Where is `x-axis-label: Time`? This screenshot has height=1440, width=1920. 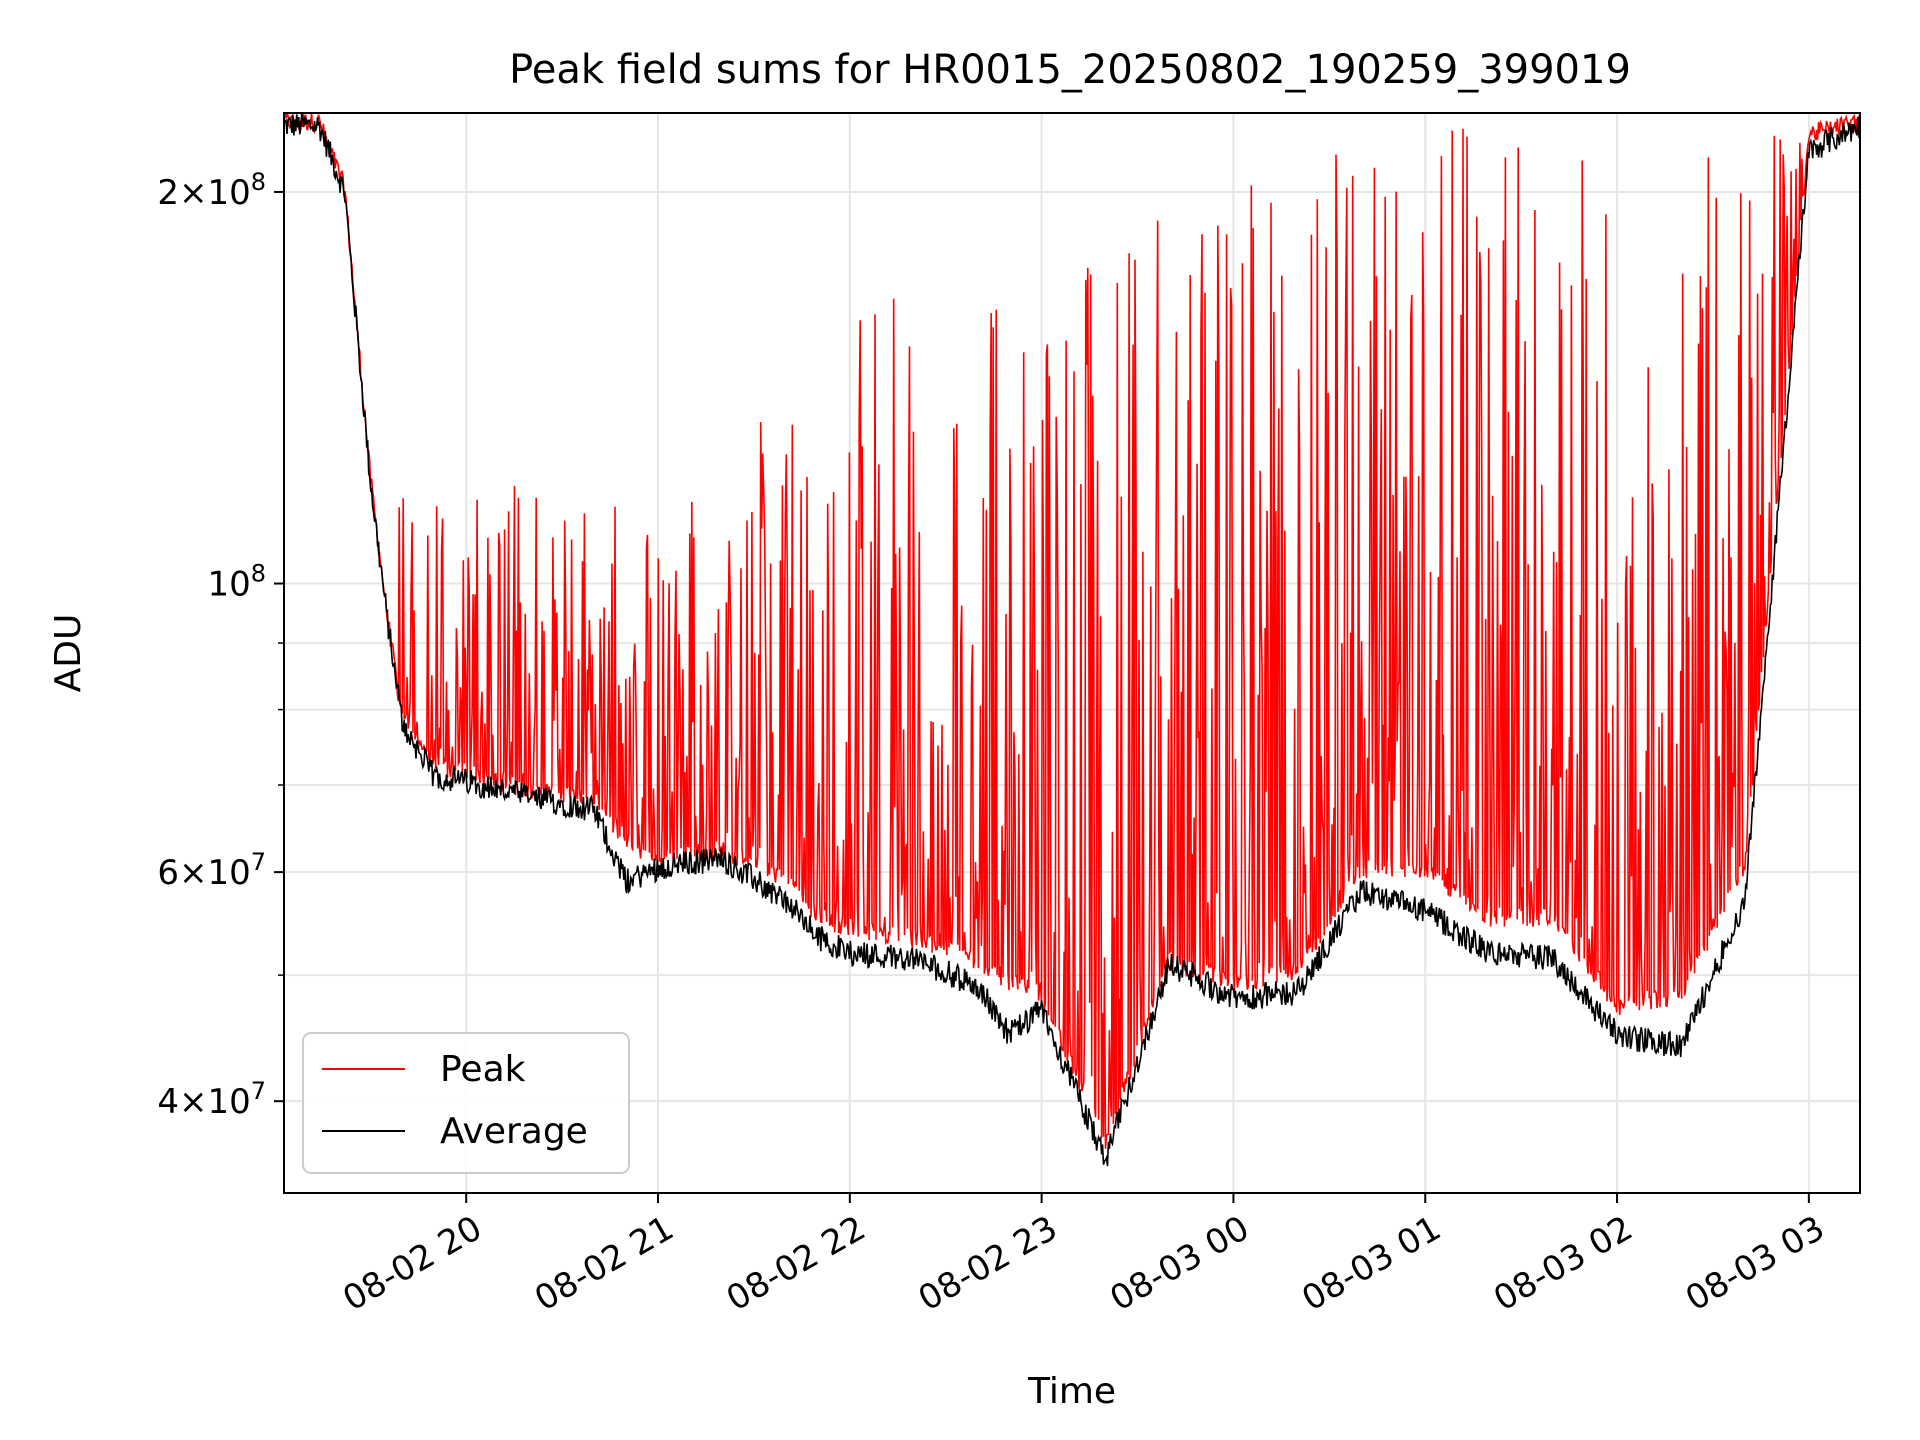 x-axis-label: Time is located at coordinates (1071, 1391).